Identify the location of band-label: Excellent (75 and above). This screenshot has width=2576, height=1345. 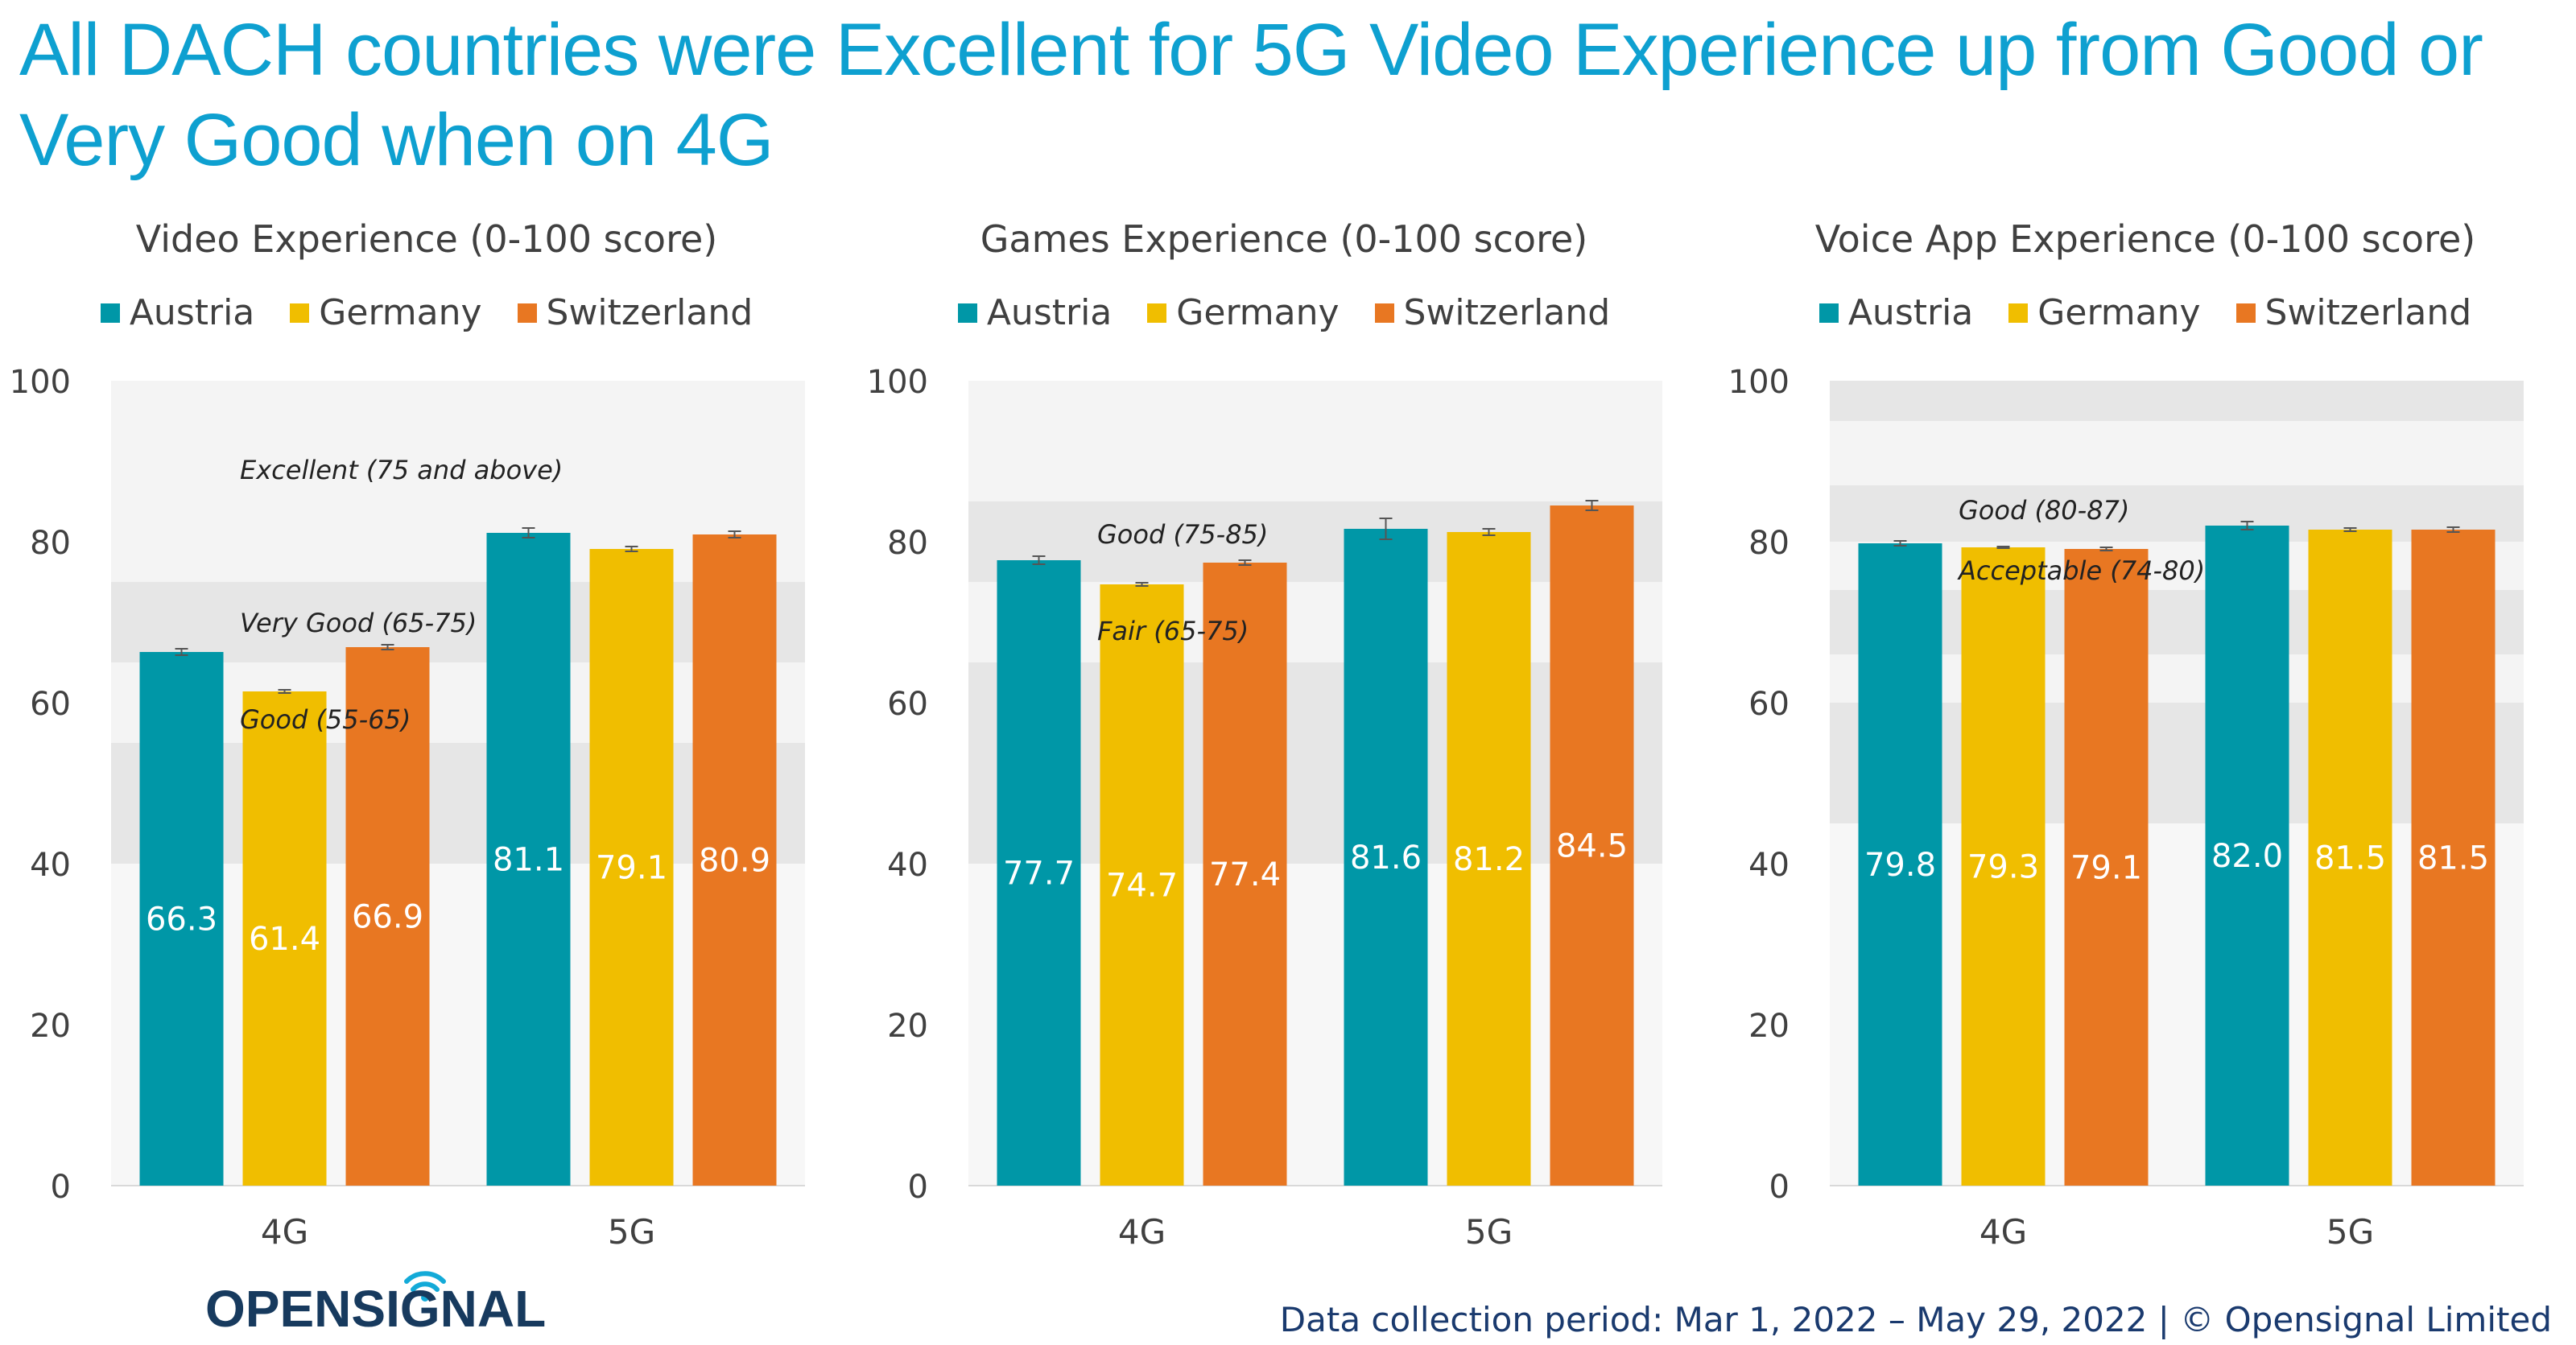
(401, 470).